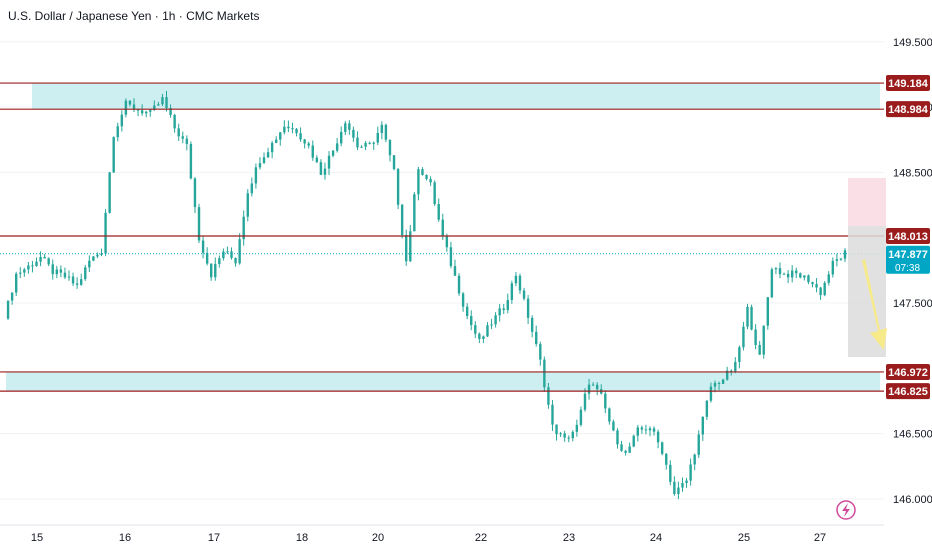 Image resolution: width=932 pixels, height=550 pixels. Describe the element at coordinates (481, 538) in the screenshot. I see `x-tick-label: 22` at that location.